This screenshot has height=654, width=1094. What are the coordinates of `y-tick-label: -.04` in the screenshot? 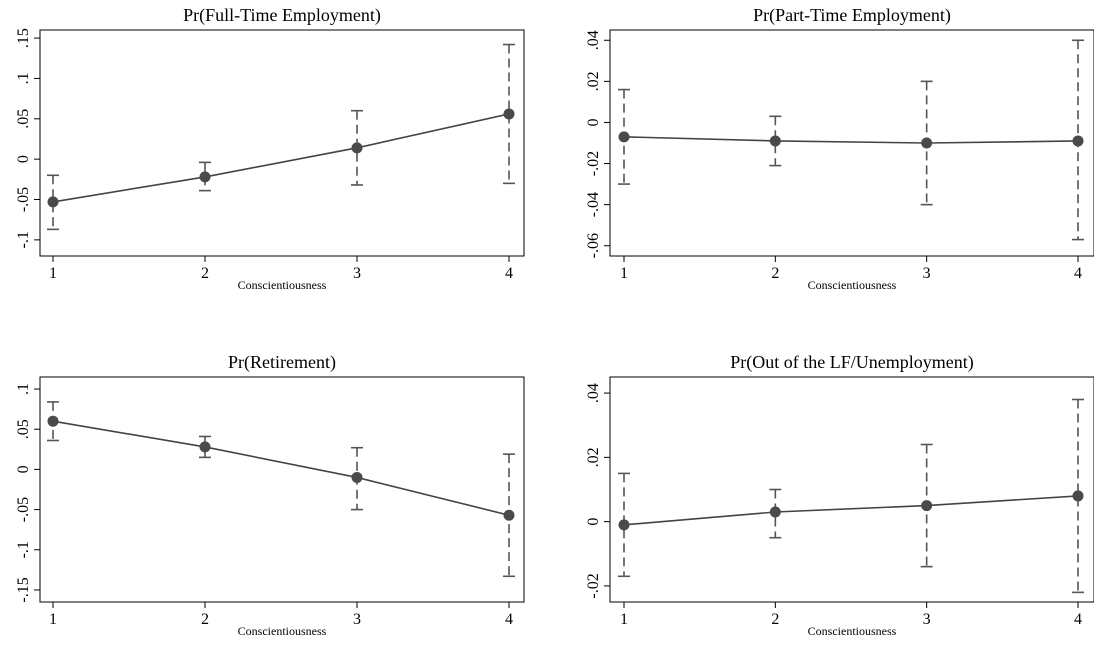 It's located at (593, 204).